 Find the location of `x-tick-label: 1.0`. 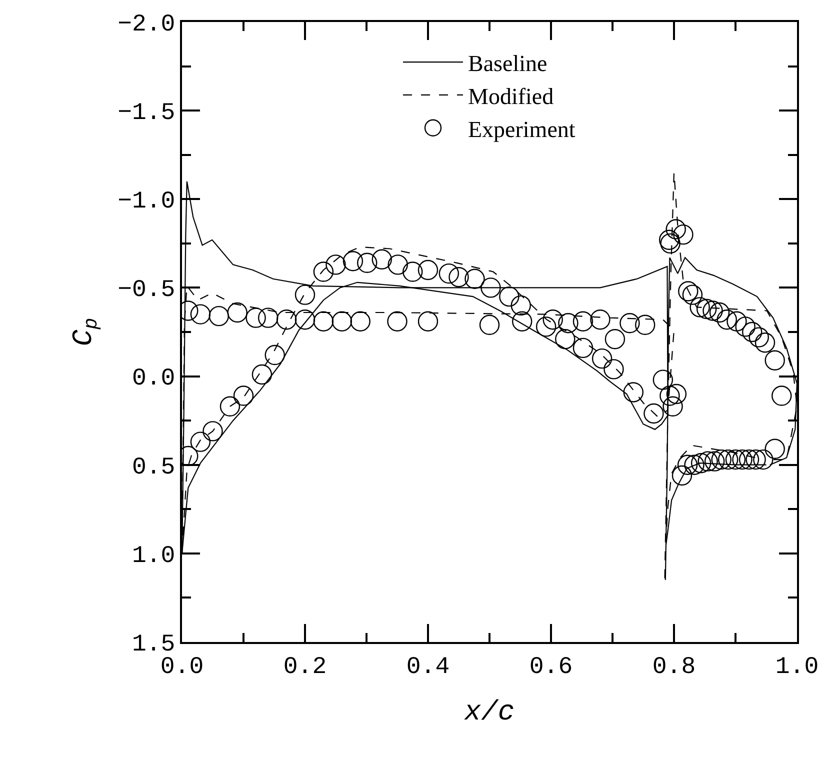

x-tick-label: 1.0 is located at coordinates (797, 667).